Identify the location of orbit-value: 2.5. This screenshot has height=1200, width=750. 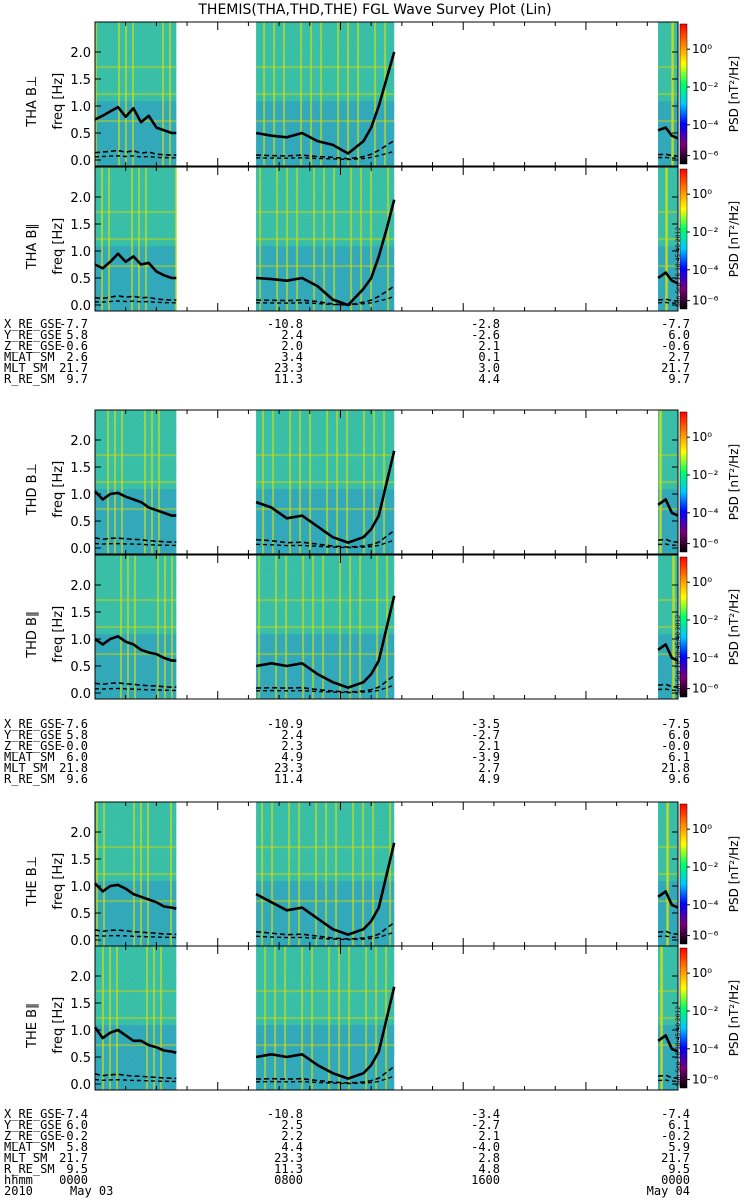
(292, 1125).